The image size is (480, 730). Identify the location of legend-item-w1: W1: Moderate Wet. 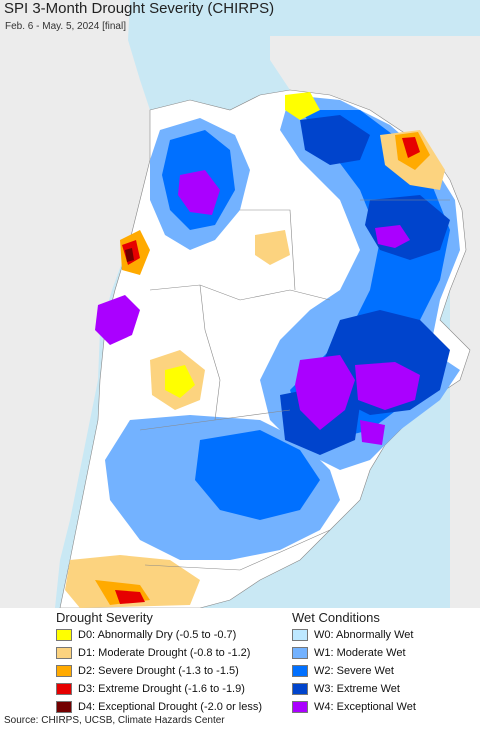
(349, 652).